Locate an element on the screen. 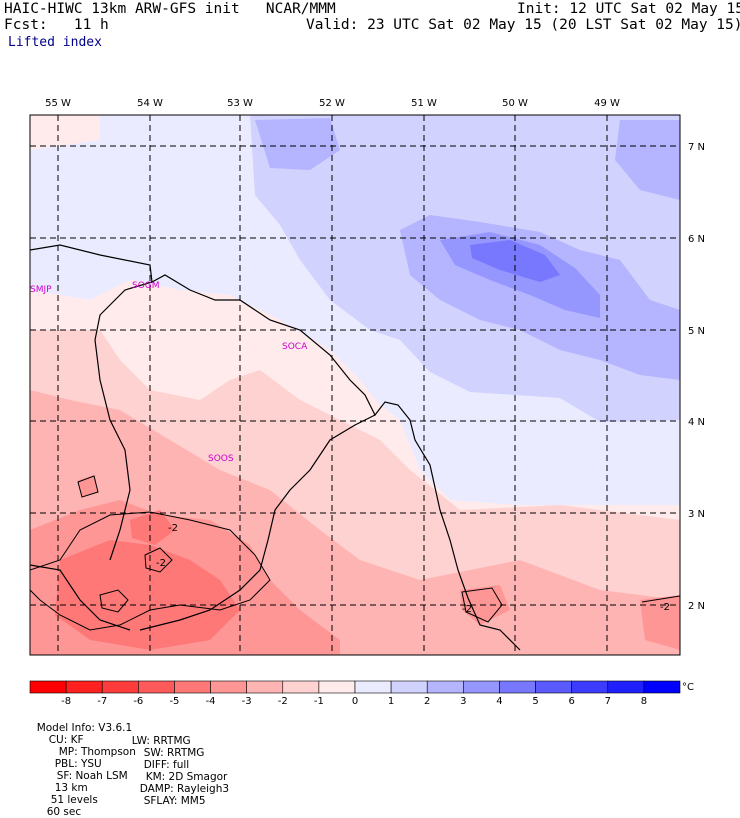 The height and width of the screenshot is (818, 740). colorbar-tick-label: 4 is located at coordinates (499, 701).